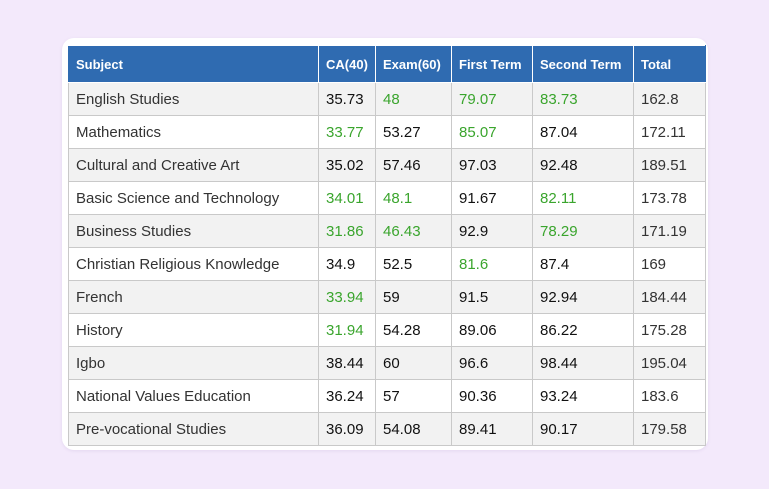 The image size is (769, 489). What do you see at coordinates (413, 330) in the screenshot?
I see `exam-cell: 54.28` at bounding box center [413, 330].